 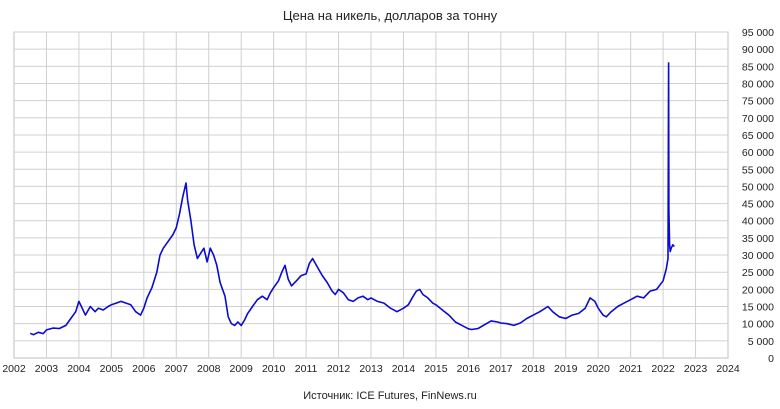 I want to click on y-tick-label: 40 000, so click(x=758, y=222).